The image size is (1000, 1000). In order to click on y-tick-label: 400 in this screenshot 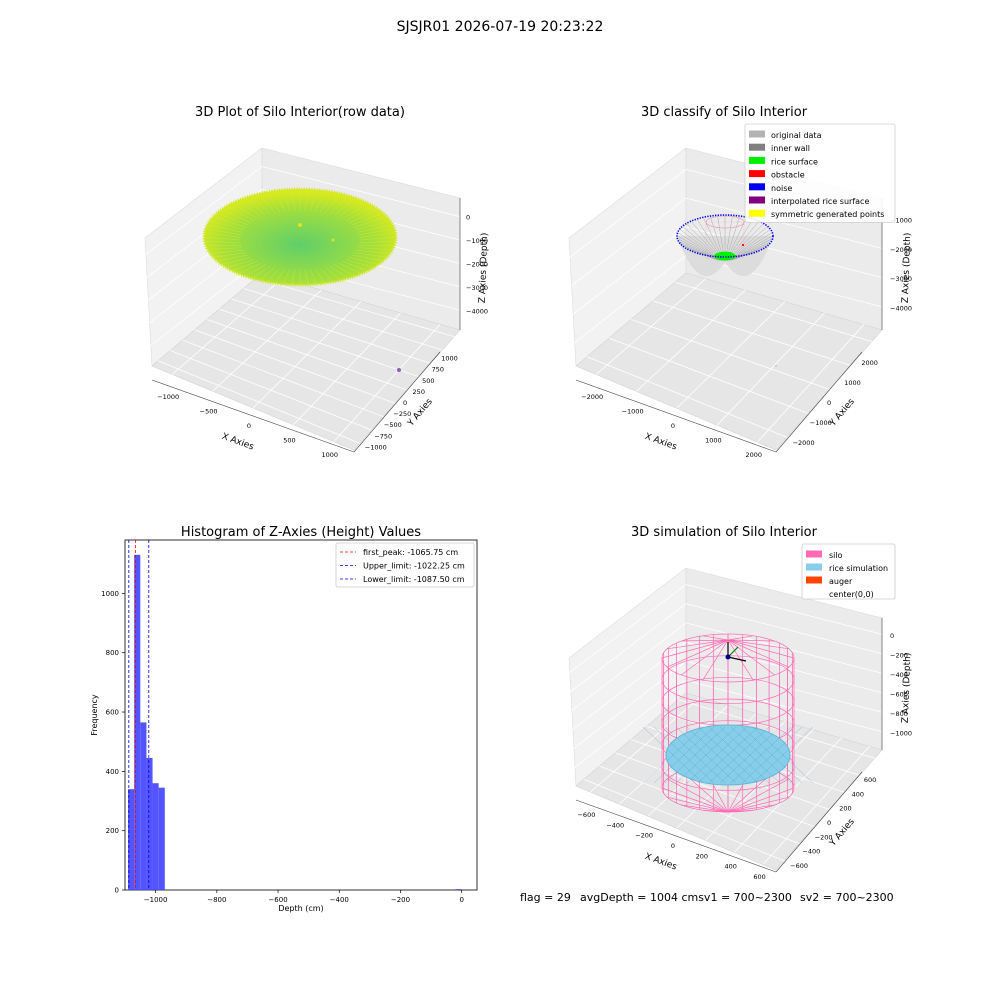, I will do `click(858, 794)`.